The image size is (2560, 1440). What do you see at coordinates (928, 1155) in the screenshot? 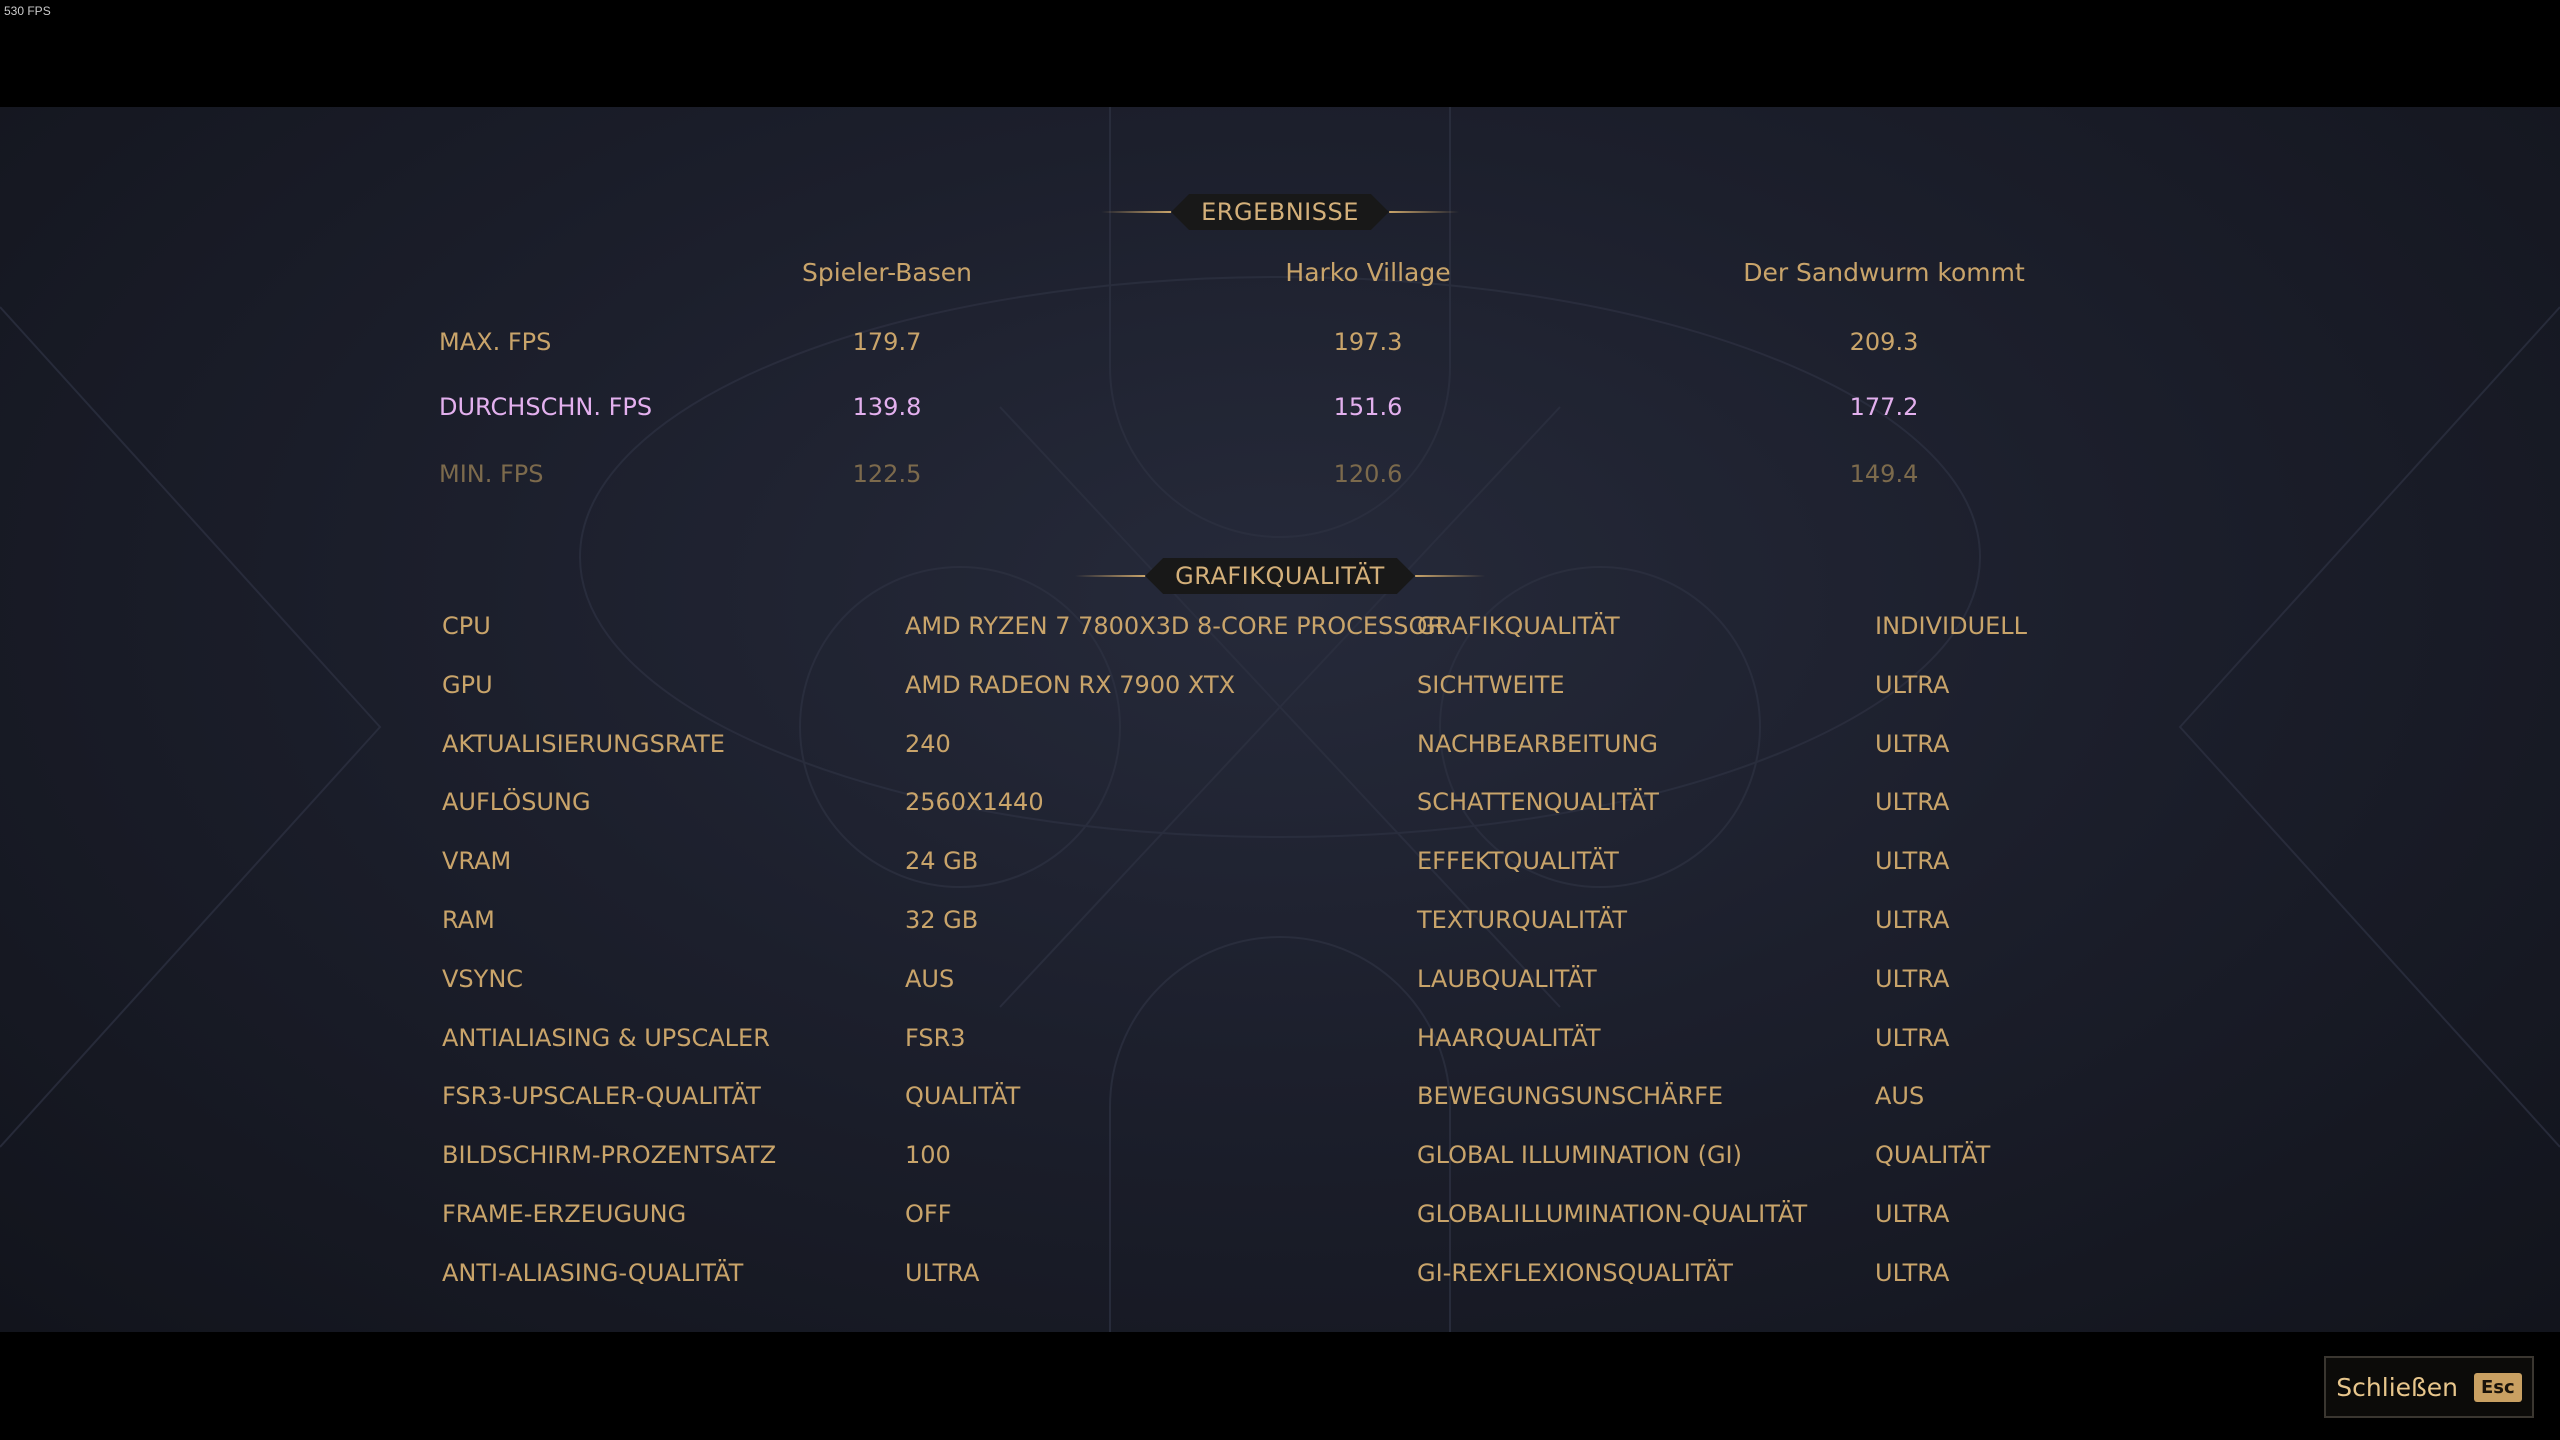
I see `setting-value: 100` at bounding box center [928, 1155].